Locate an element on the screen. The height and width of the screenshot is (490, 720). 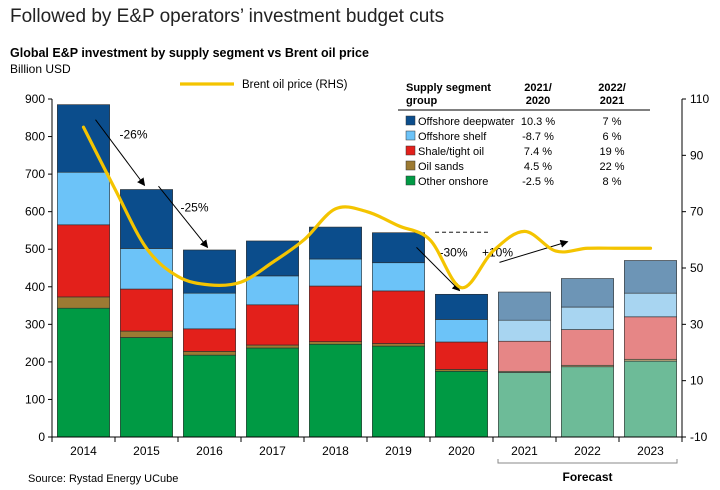
table-header-2-line-1: 2022/ is located at coordinates (612, 88).